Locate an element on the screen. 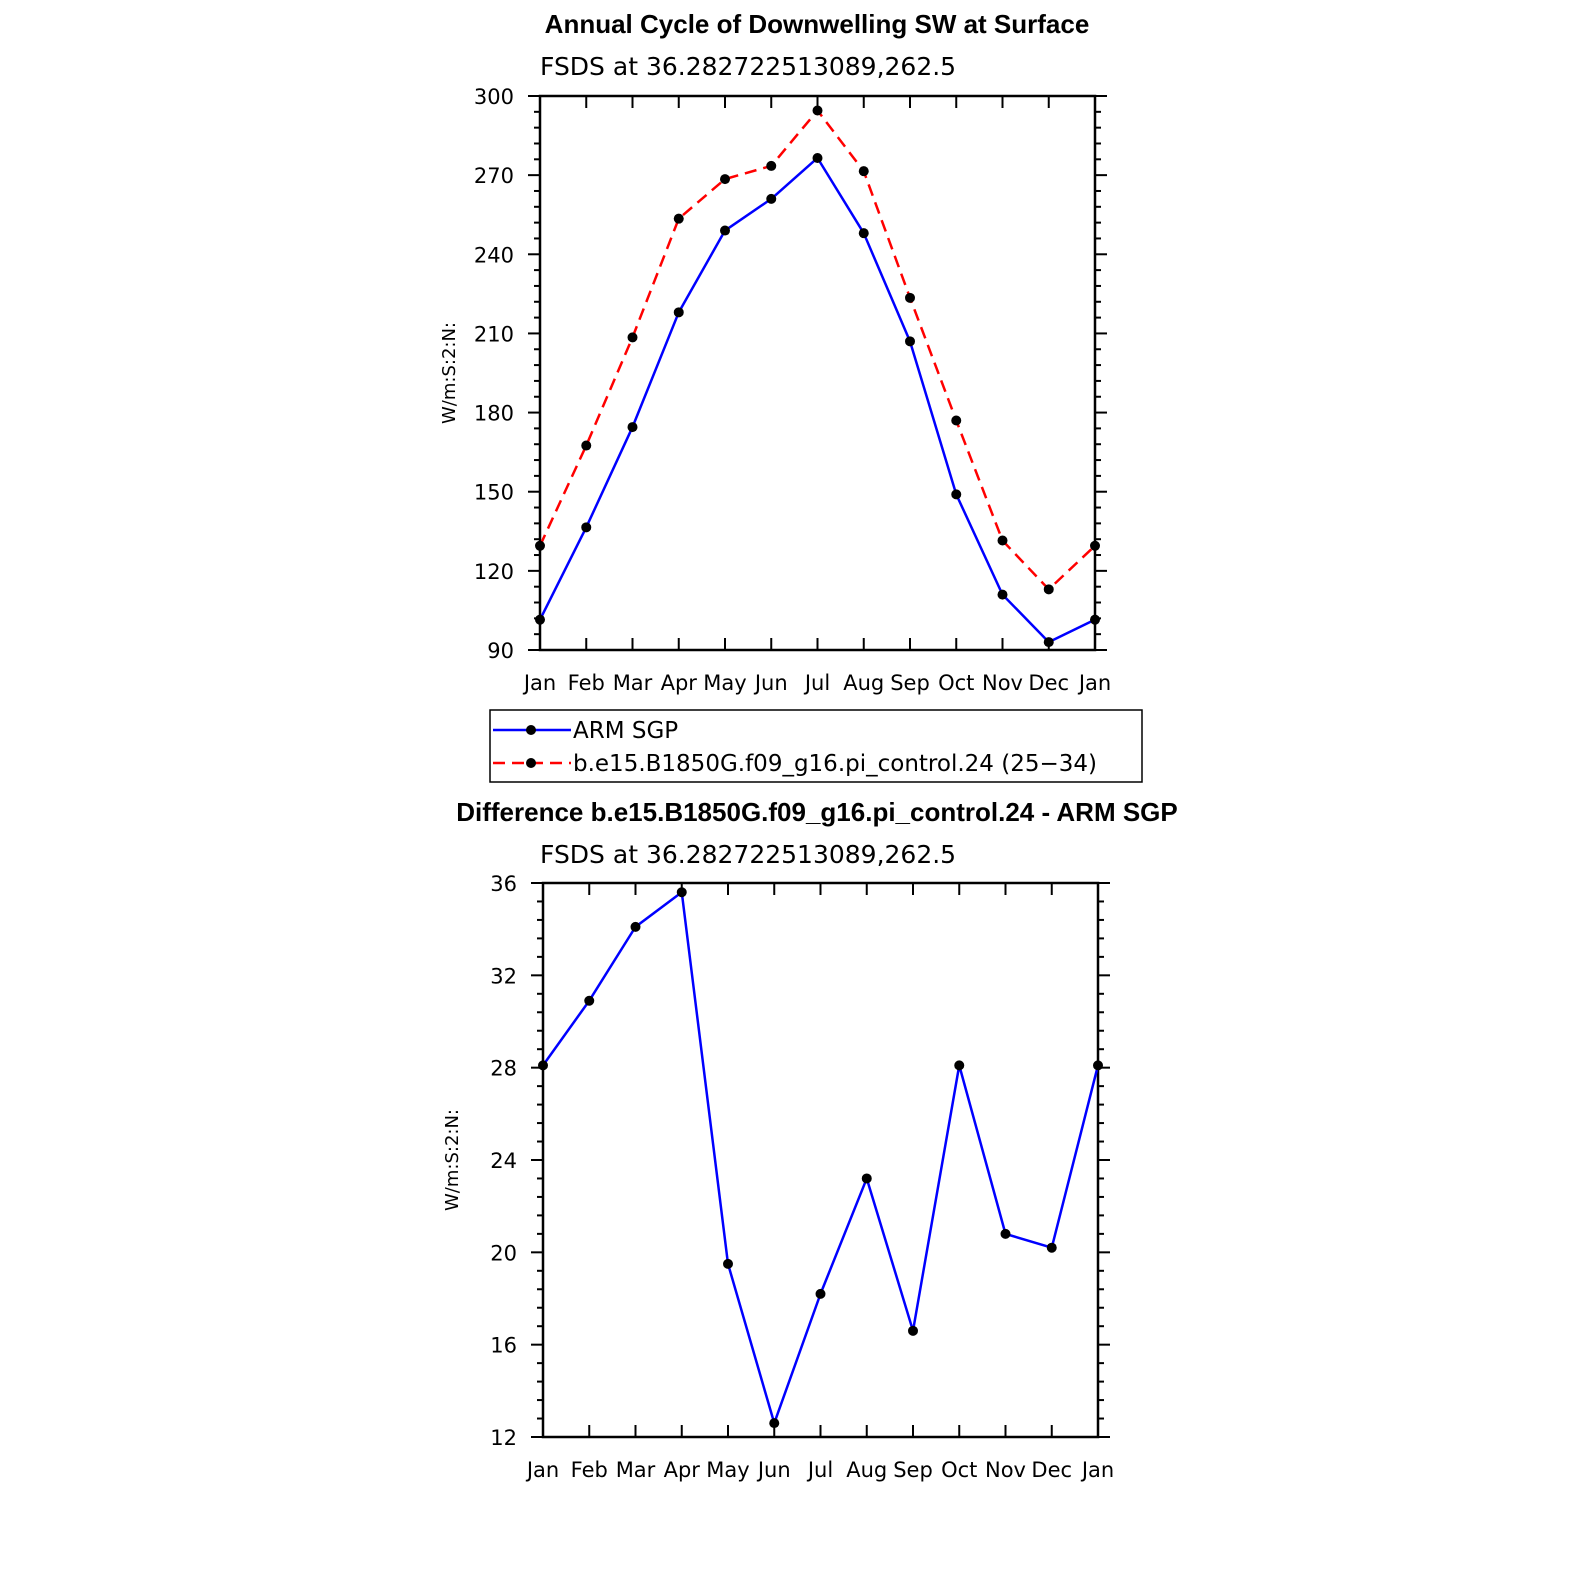 The width and height of the screenshot is (1574, 1574). chart1-xtick-label: May is located at coordinates (724, 683).